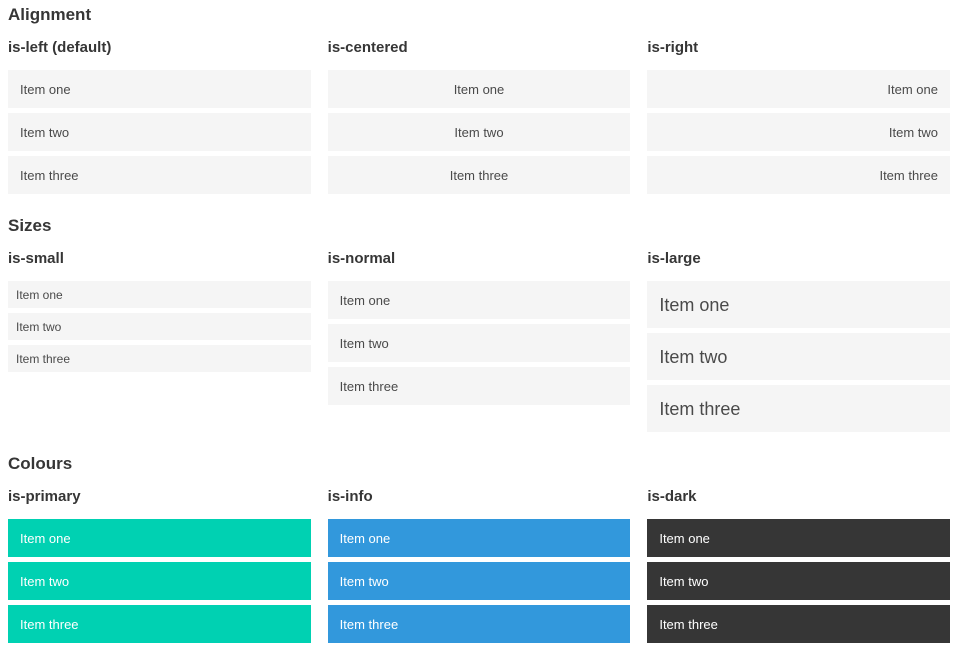 The image size is (960, 654). What do you see at coordinates (361, 258) in the screenshot?
I see `variant-label: is-normal` at bounding box center [361, 258].